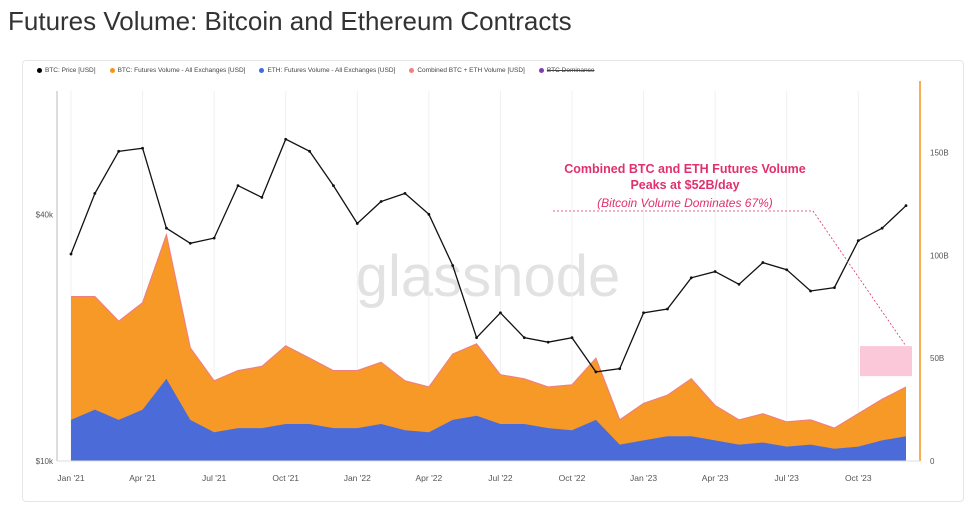 The width and height of the screenshot is (973, 508). What do you see at coordinates (858, 478) in the screenshot?
I see `x-tick-label: Oct '23` at bounding box center [858, 478].